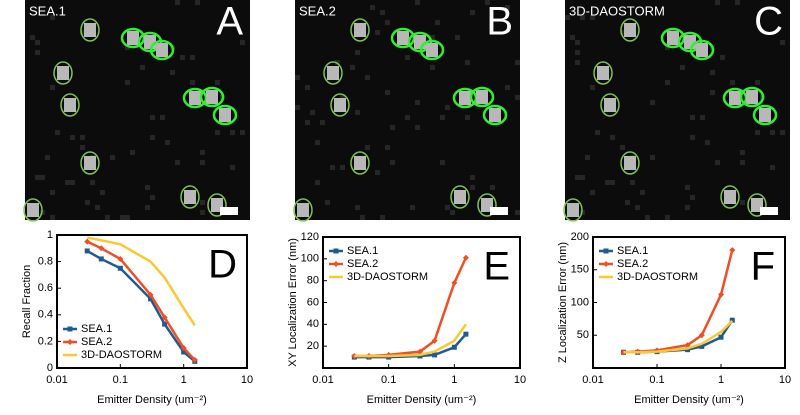 The width and height of the screenshot is (800, 415). I want to click on legend-label: SEA.2, so click(96, 342).